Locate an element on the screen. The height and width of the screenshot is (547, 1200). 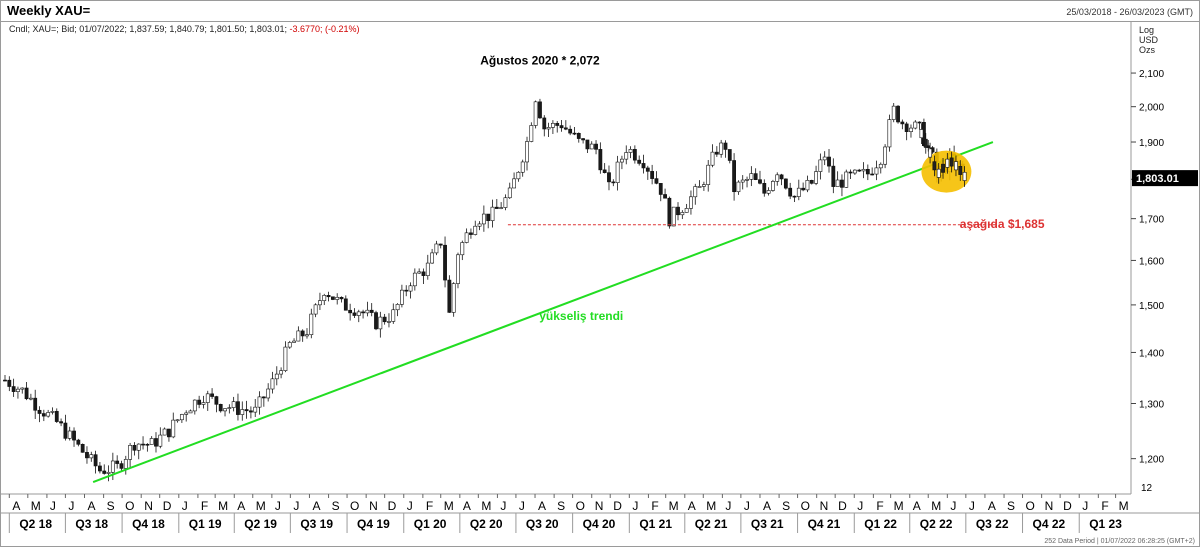
y-bottom-label: 12 is located at coordinates (1147, 488).